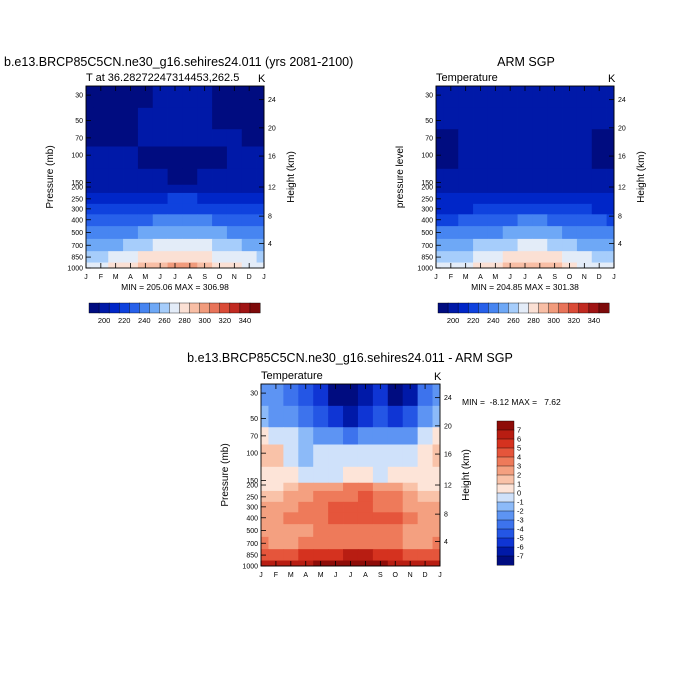 The height and width of the screenshot is (700, 700). I want to click on obs-ytick-label: 100, so click(427, 156).